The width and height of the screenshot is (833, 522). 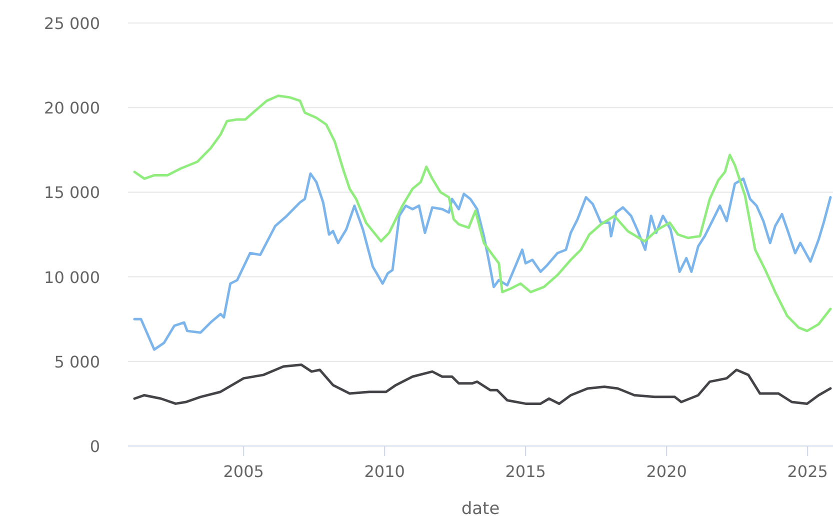 I want to click on x-tick-label: 2005, so click(x=243, y=471).